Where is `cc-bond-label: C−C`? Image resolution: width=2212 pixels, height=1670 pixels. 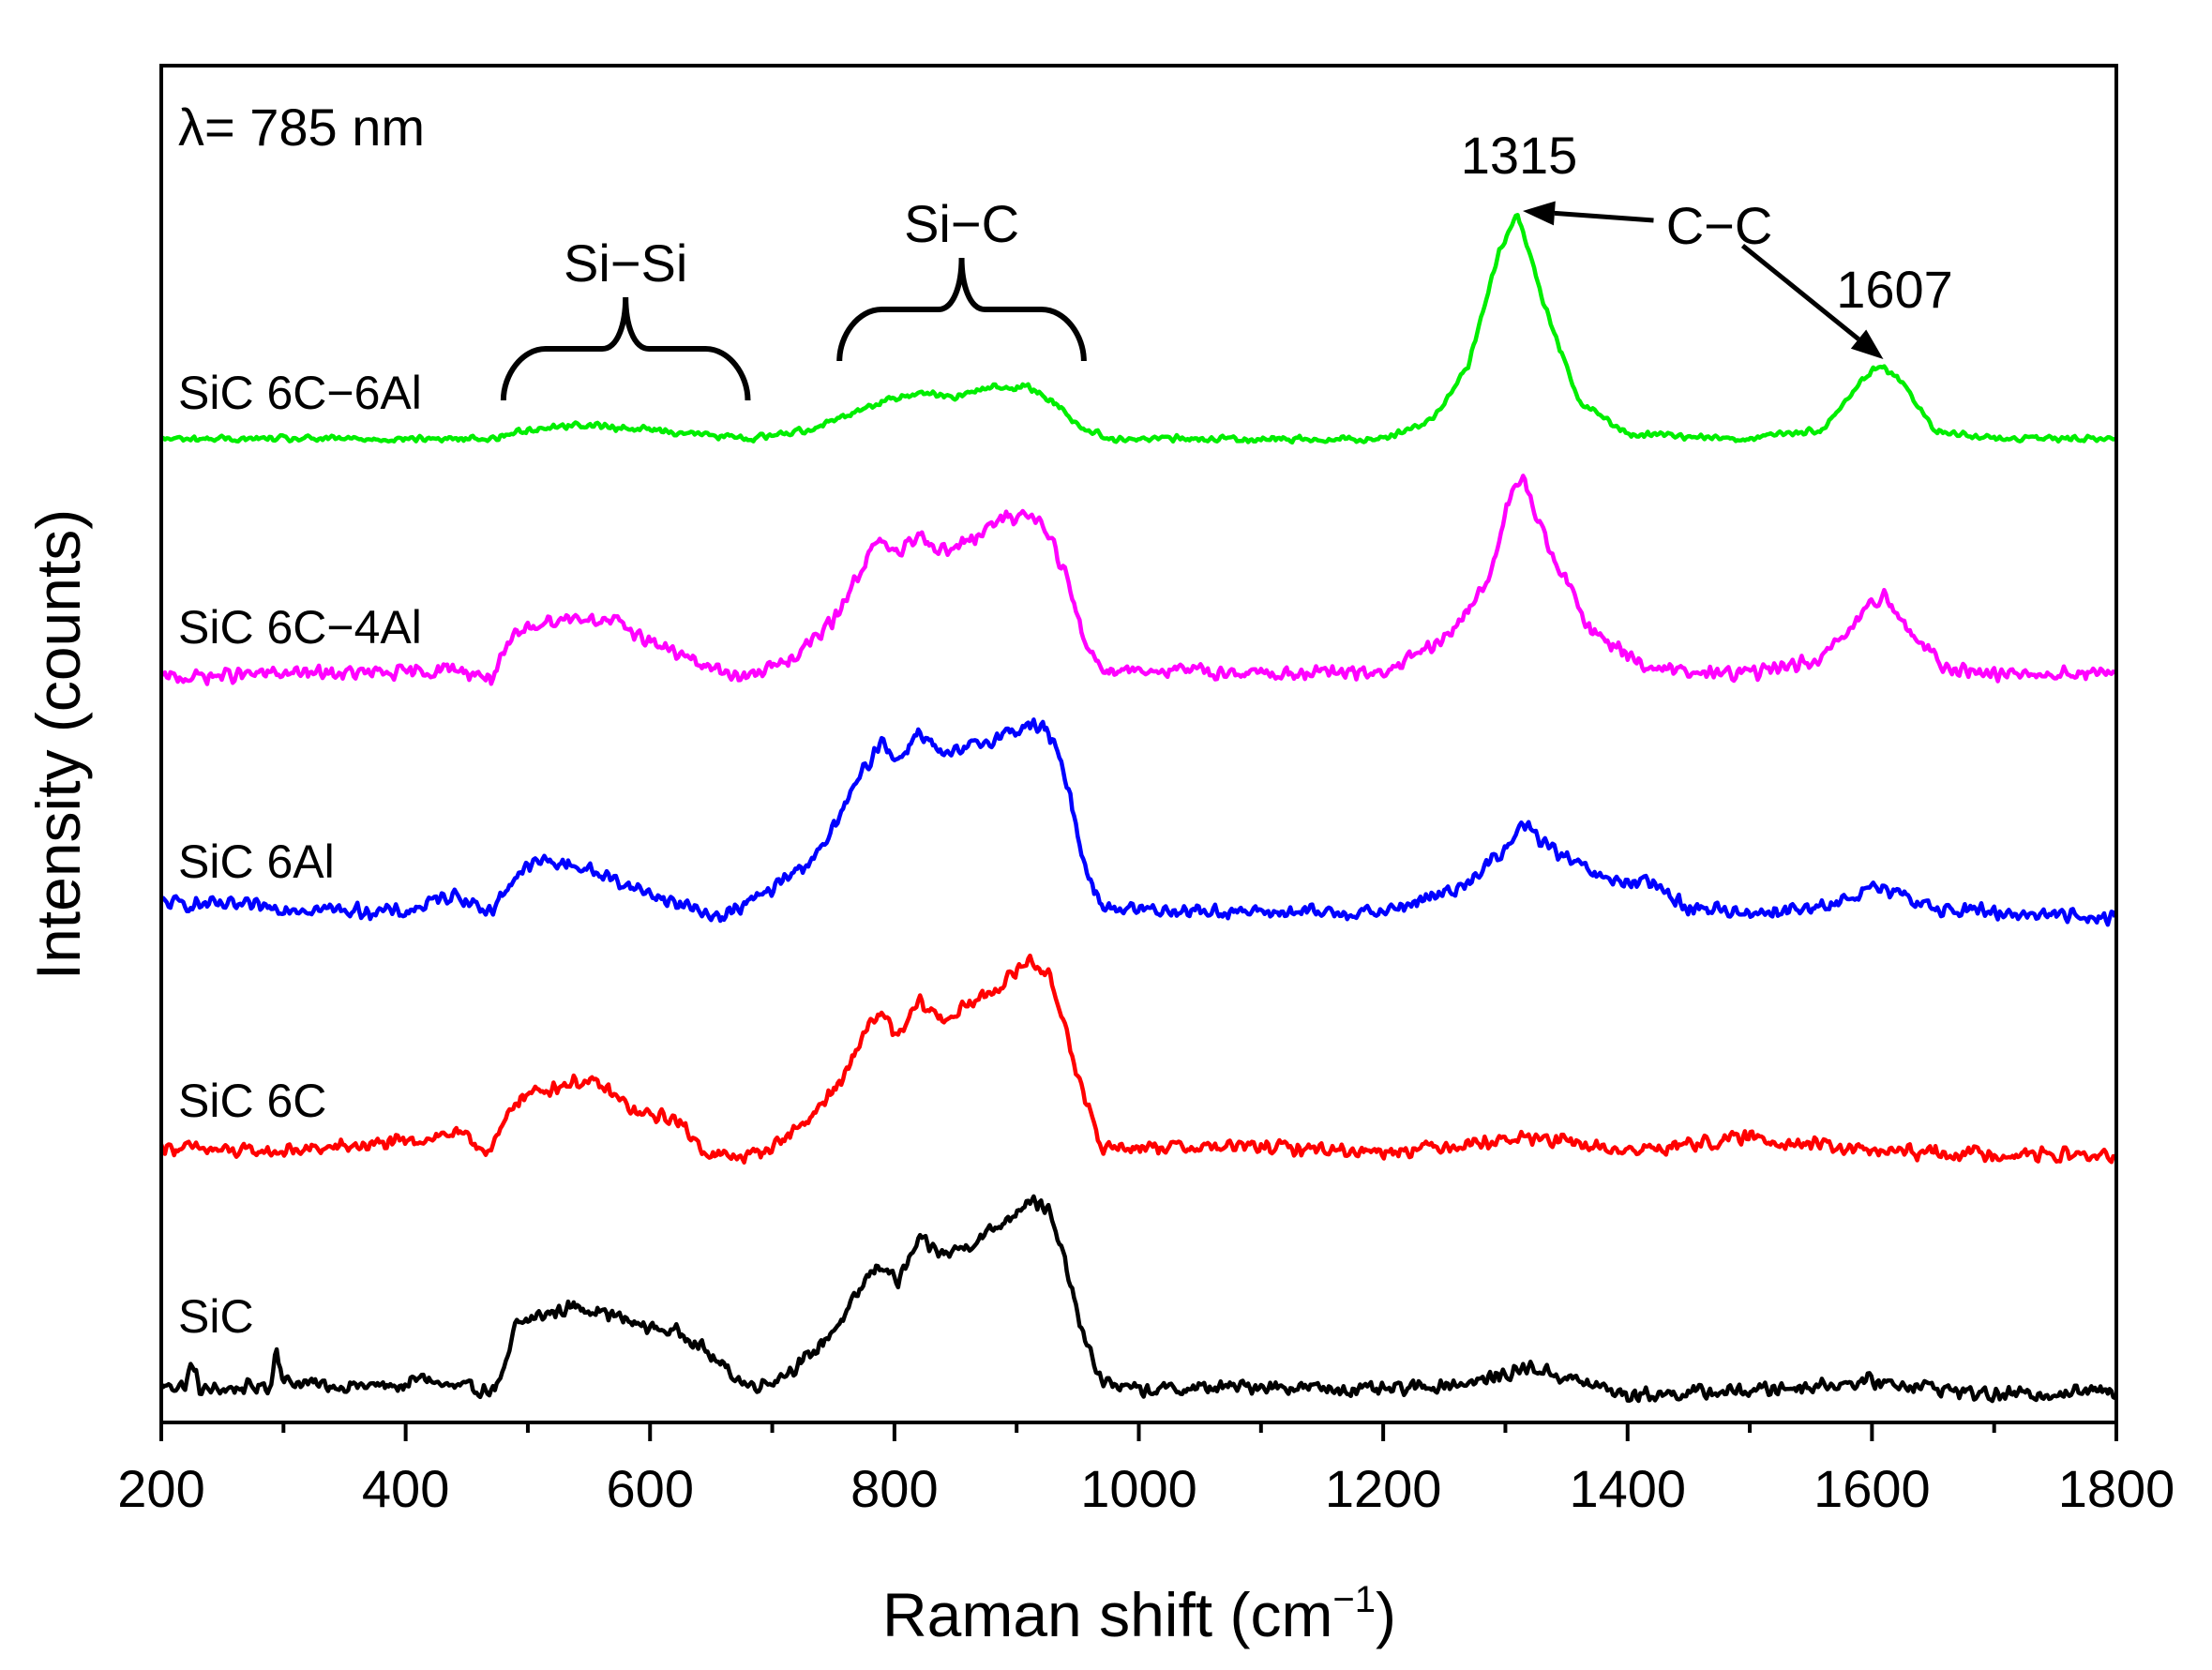 cc-bond-label: C−C is located at coordinates (1719, 226).